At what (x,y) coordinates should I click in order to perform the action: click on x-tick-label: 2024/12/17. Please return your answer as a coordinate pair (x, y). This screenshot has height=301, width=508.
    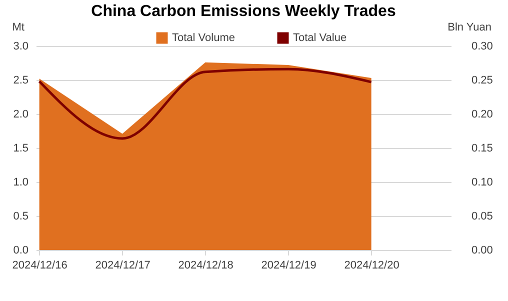
    Looking at the image, I should click on (122, 266).